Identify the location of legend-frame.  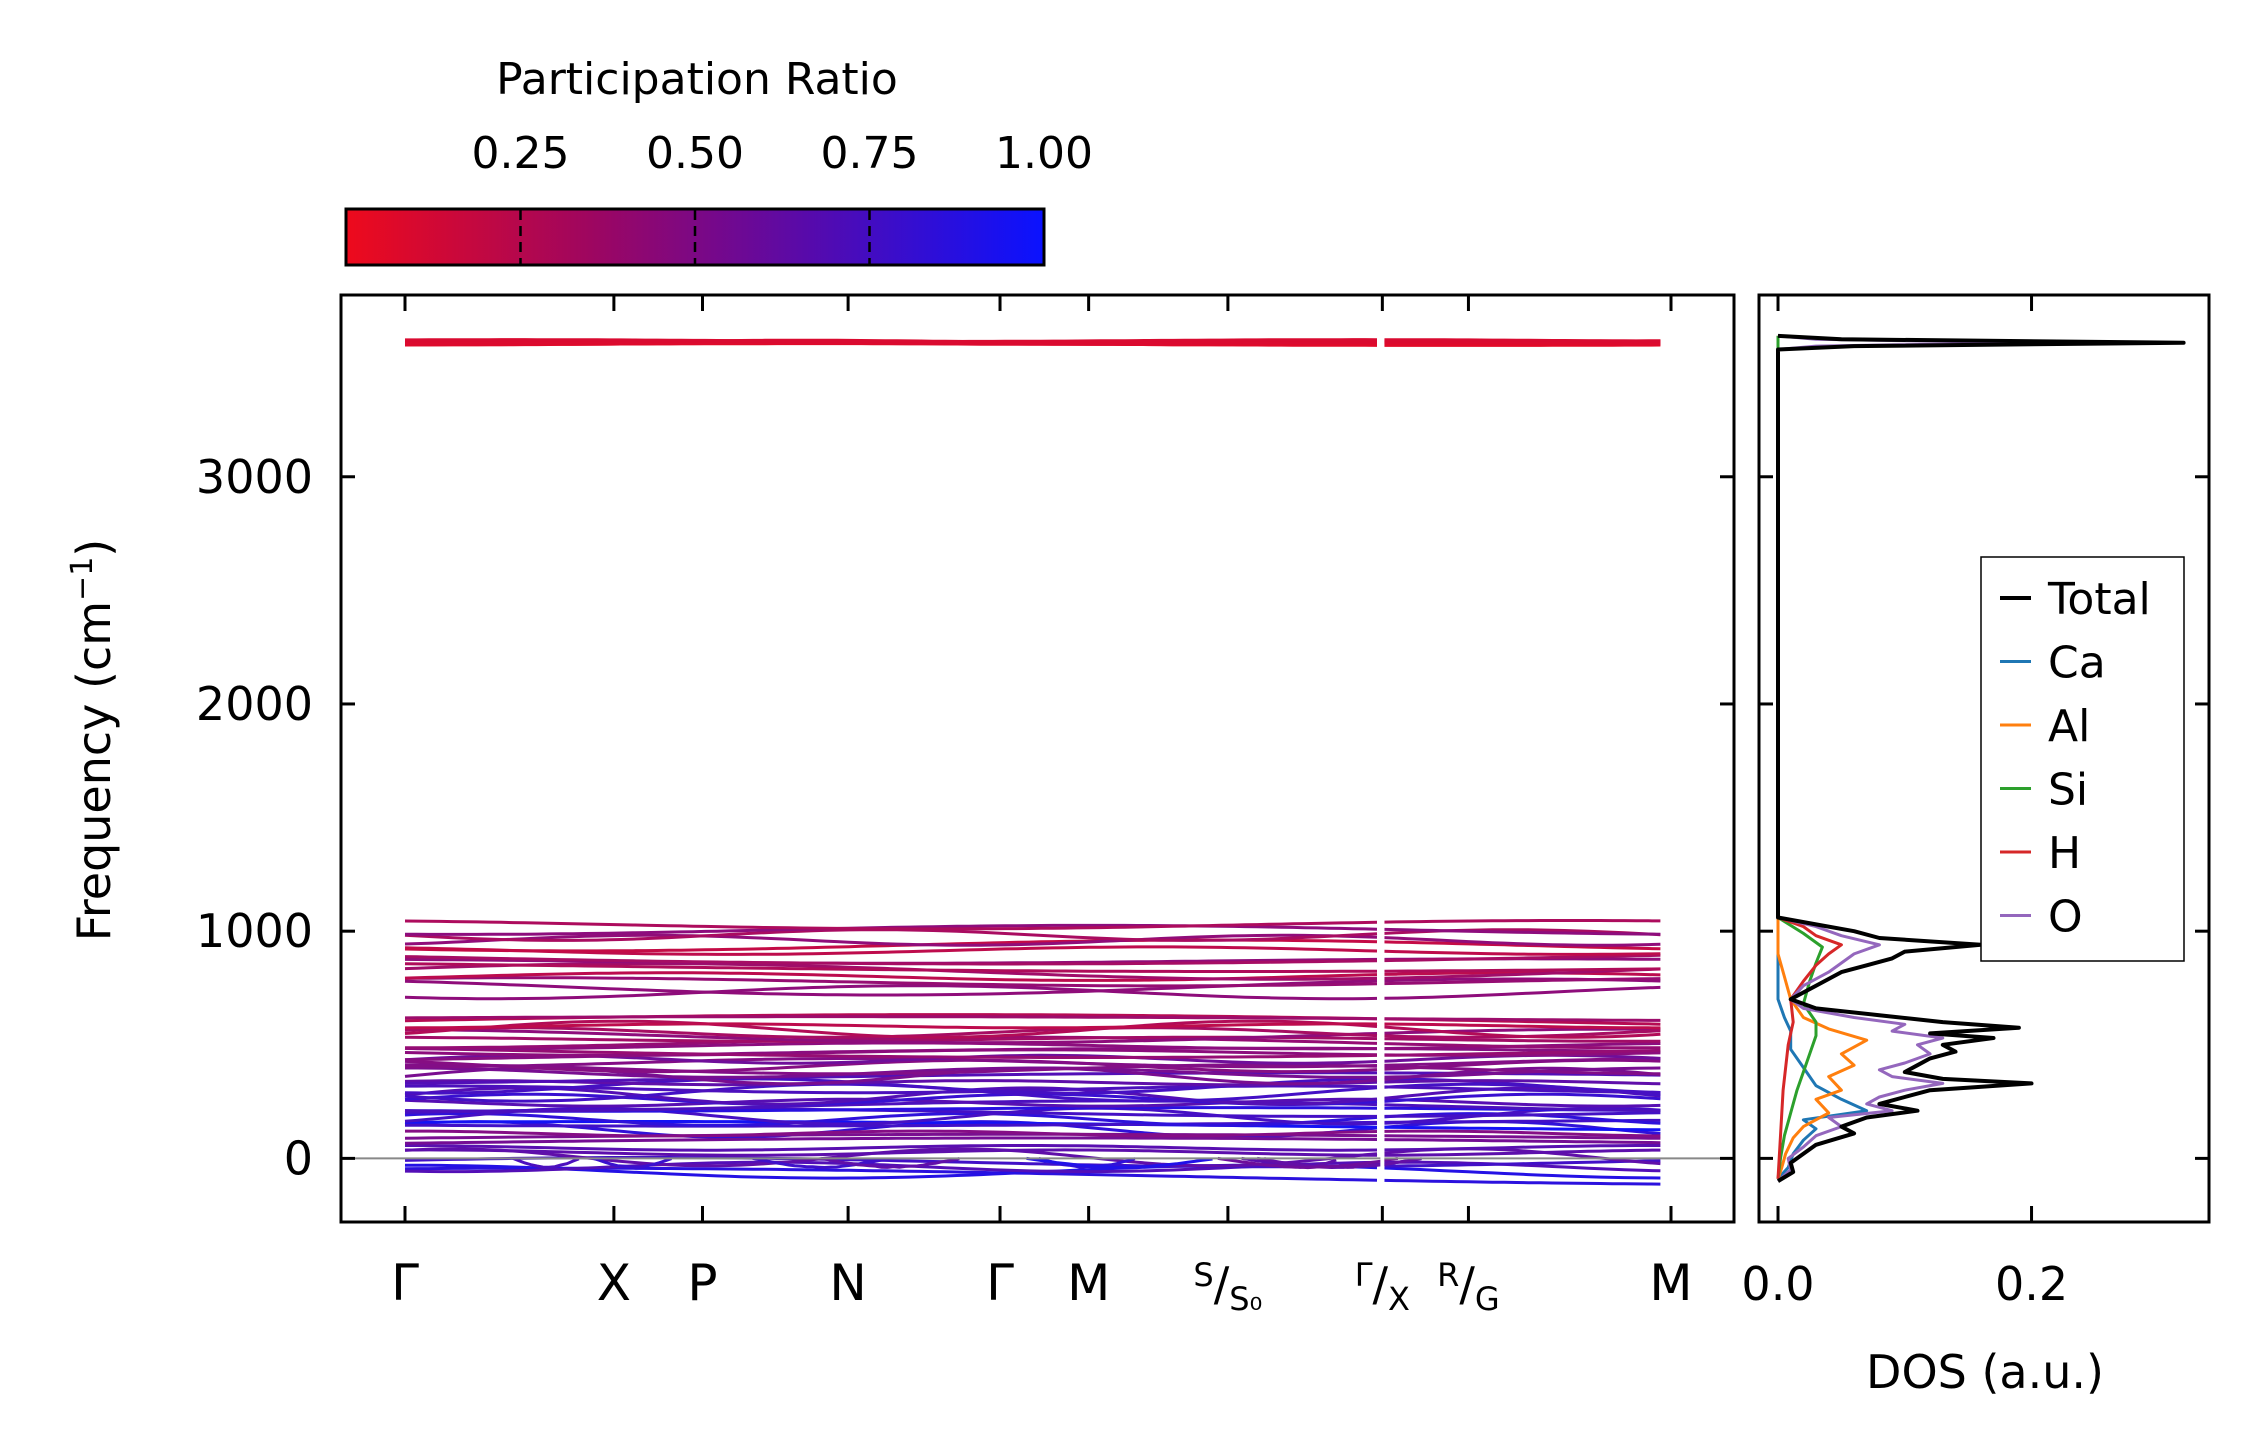
(2082, 759).